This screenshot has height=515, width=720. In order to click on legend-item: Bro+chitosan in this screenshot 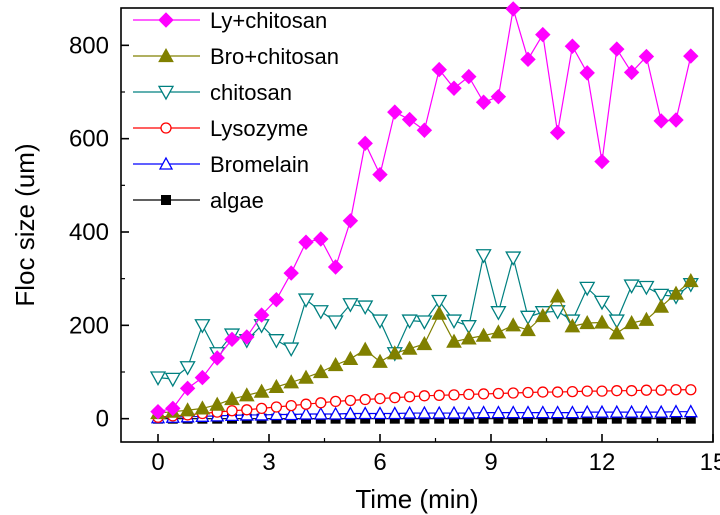, I will do `click(236, 56)`.